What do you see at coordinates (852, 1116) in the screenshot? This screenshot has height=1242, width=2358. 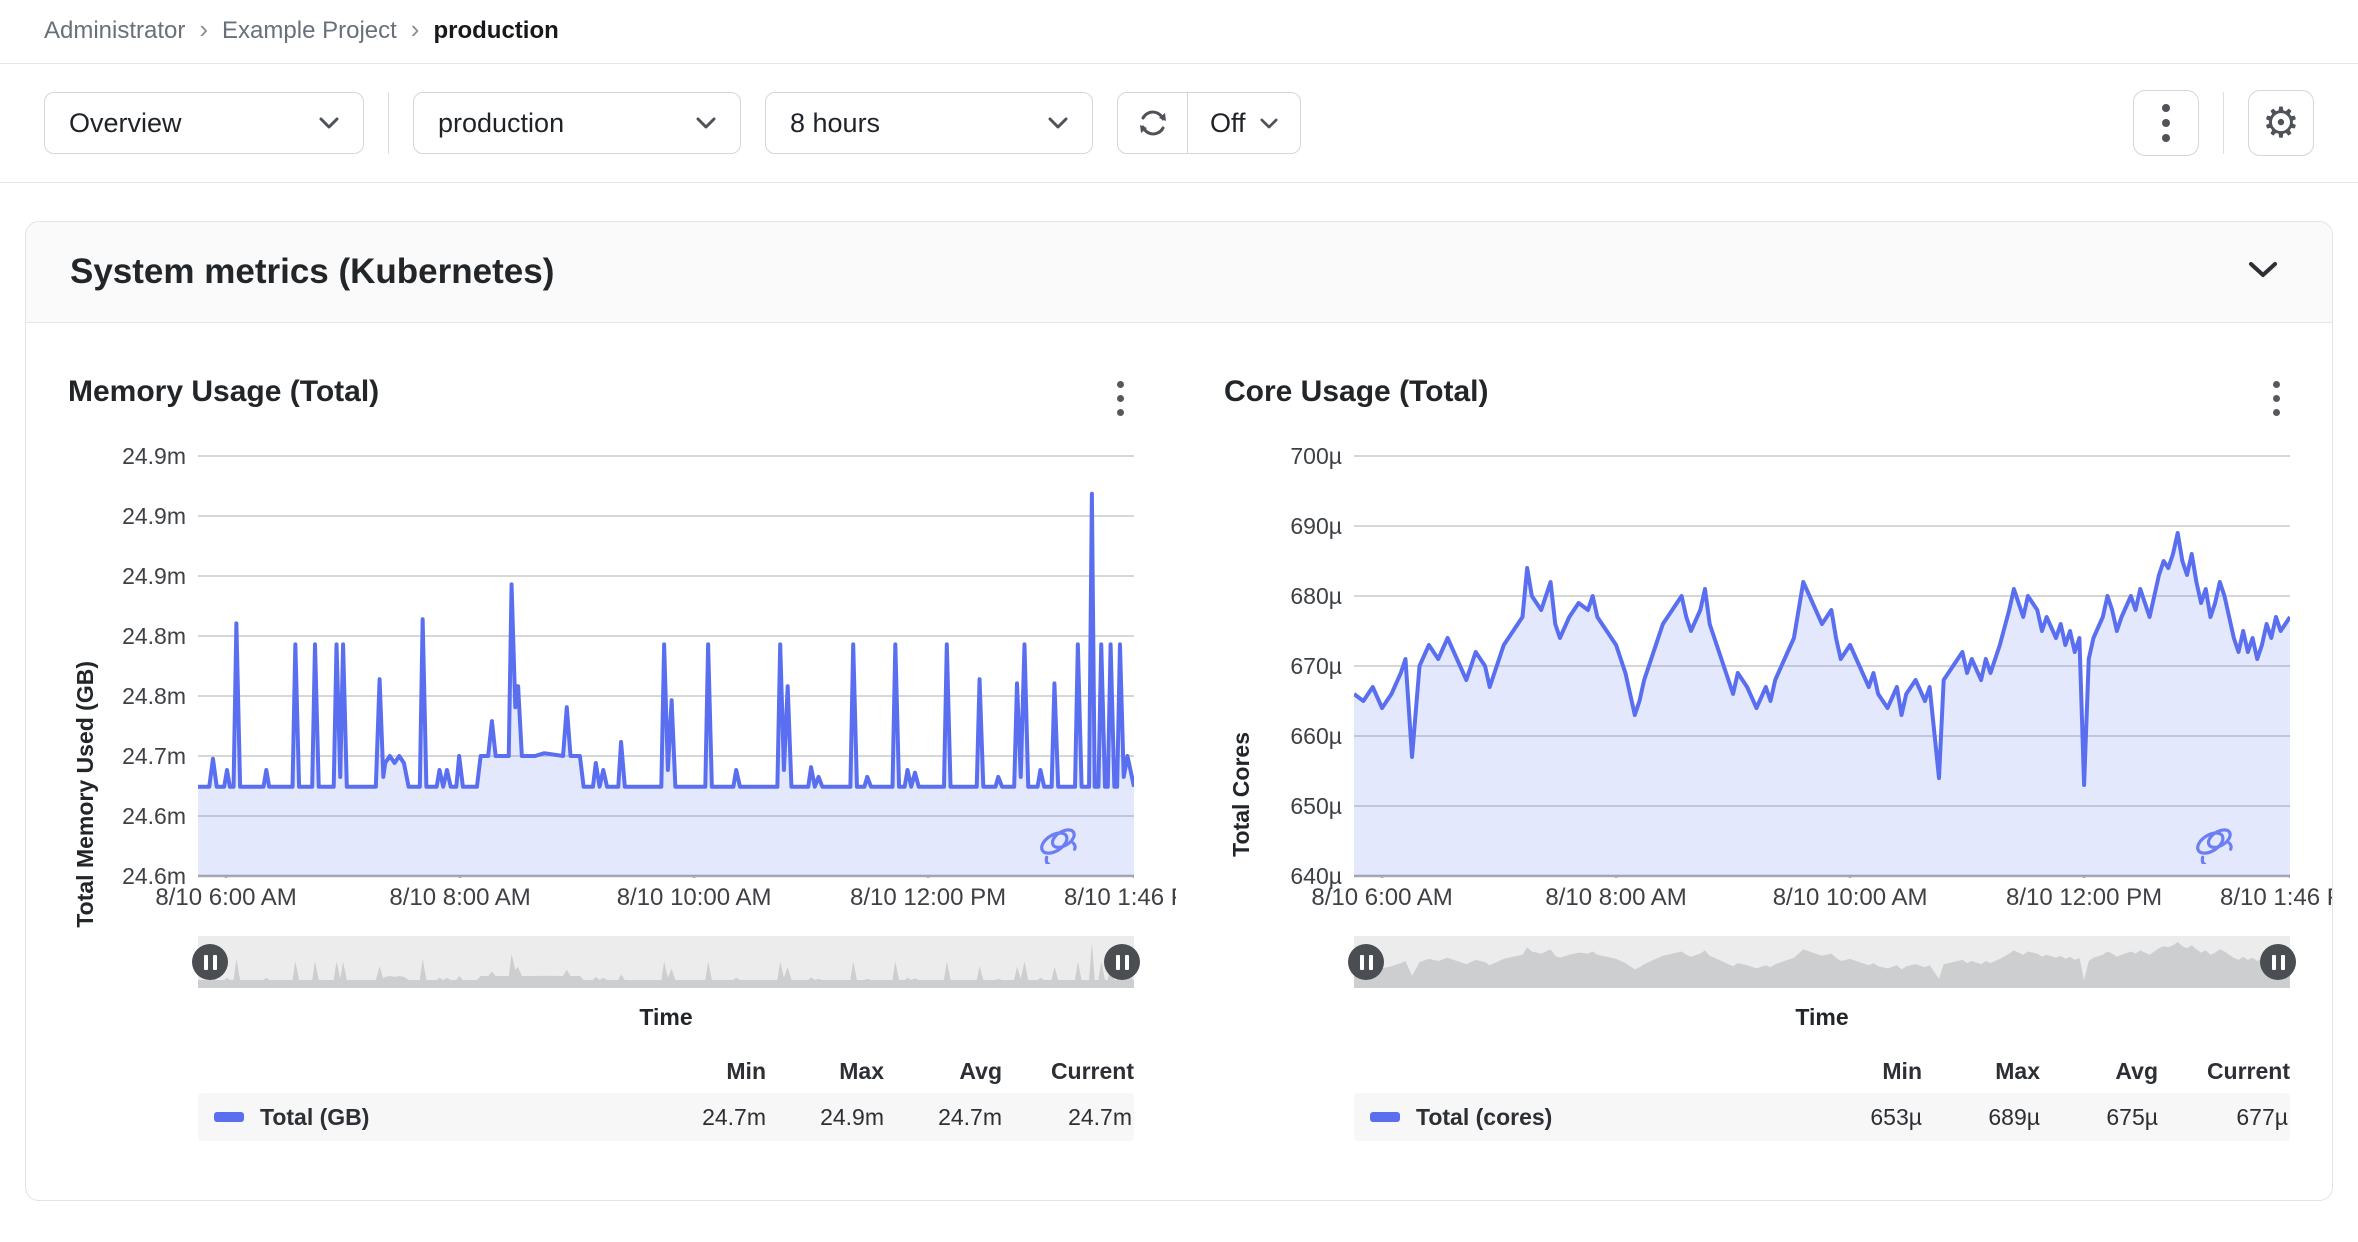 I see `series-max: 24.9m` at bounding box center [852, 1116].